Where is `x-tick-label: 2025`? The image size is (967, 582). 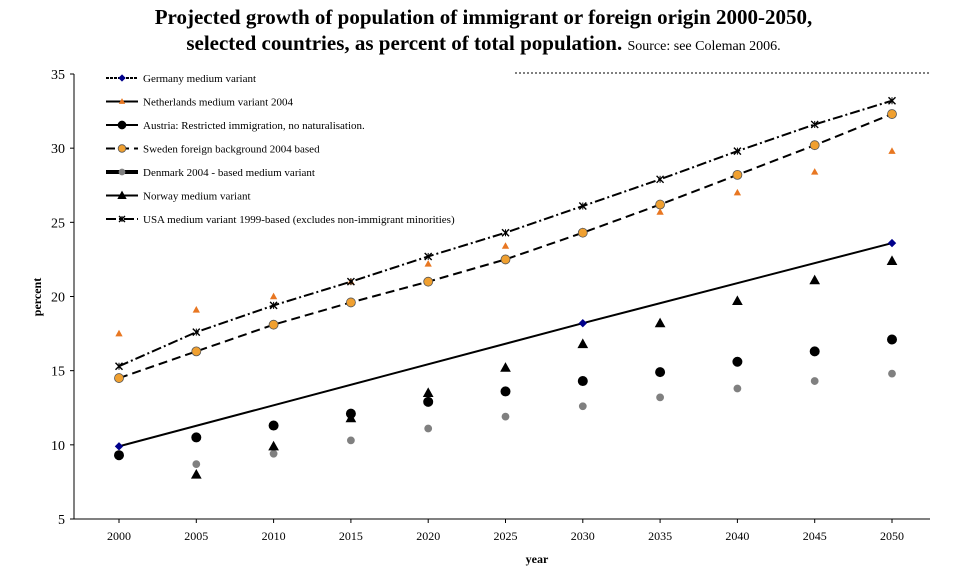
x-tick-label: 2025 is located at coordinates (506, 536).